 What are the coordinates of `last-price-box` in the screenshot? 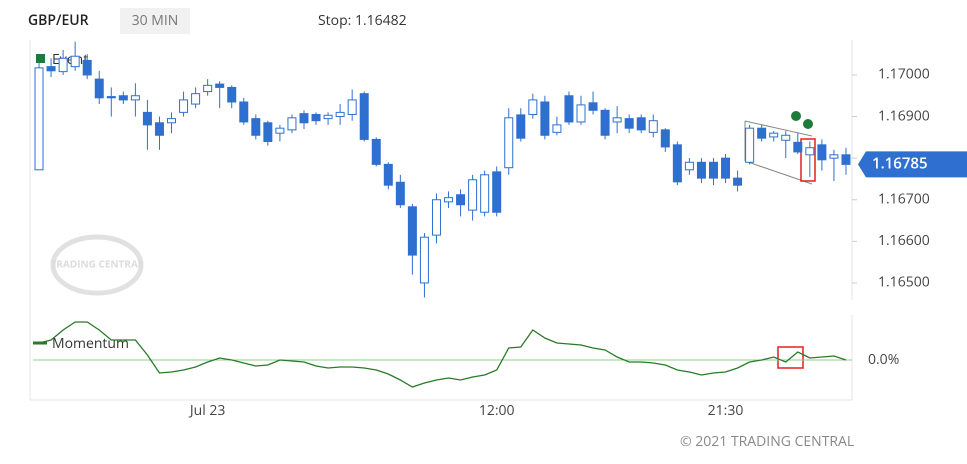 It's located at (912, 164).